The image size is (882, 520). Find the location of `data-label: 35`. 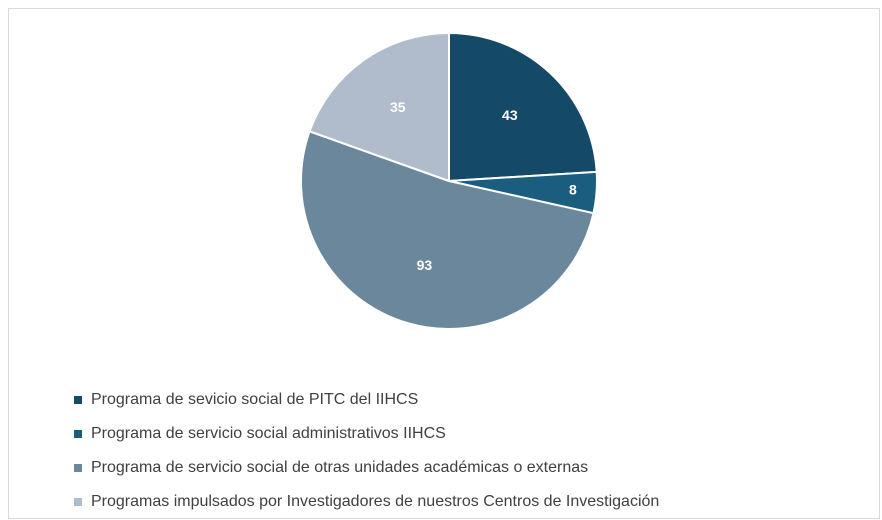

data-label: 35 is located at coordinates (398, 107).